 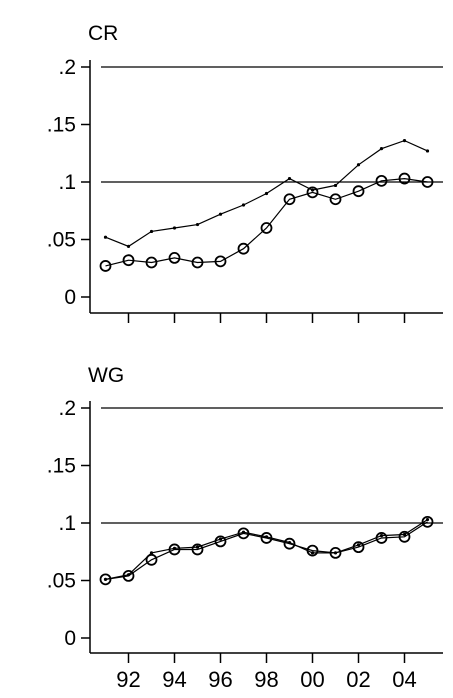 What do you see at coordinates (266, 679) in the screenshot?
I see `x-tick-label: 98` at bounding box center [266, 679].